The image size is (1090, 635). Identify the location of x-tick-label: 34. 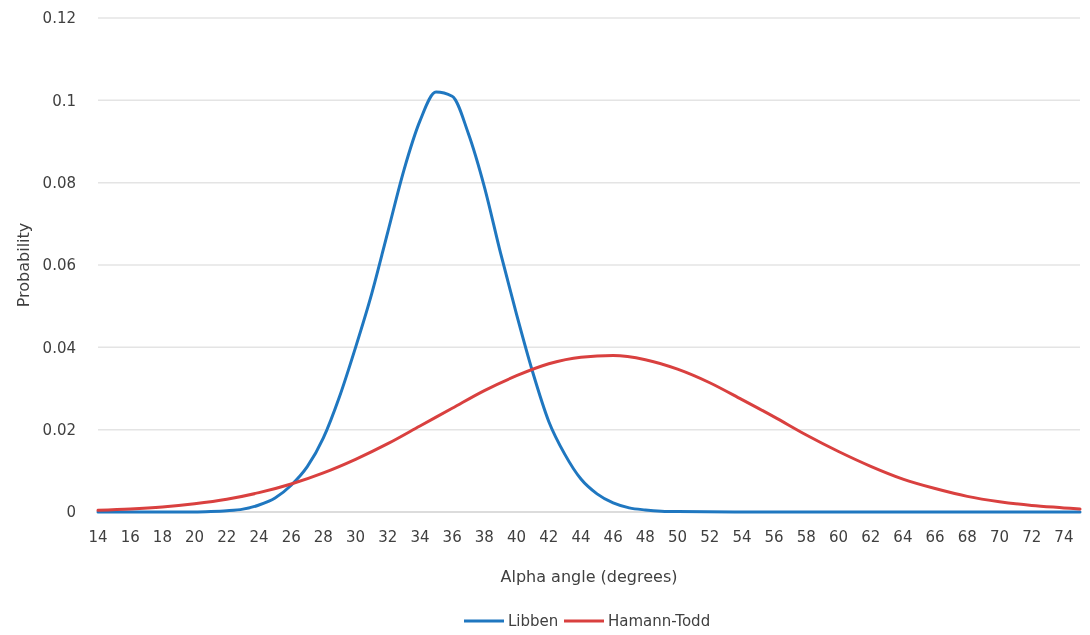
(420, 537).